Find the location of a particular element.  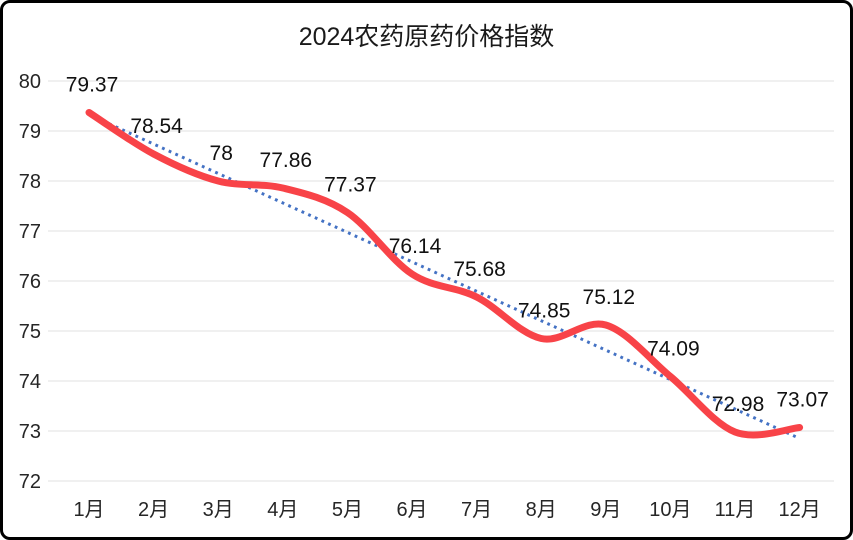

svg-text: 9月 is located at coordinates (605, 510).